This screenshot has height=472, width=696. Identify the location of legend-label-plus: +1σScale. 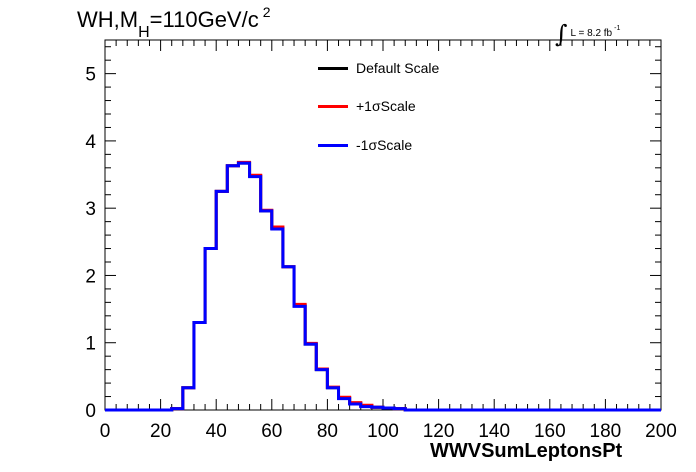
(386, 106).